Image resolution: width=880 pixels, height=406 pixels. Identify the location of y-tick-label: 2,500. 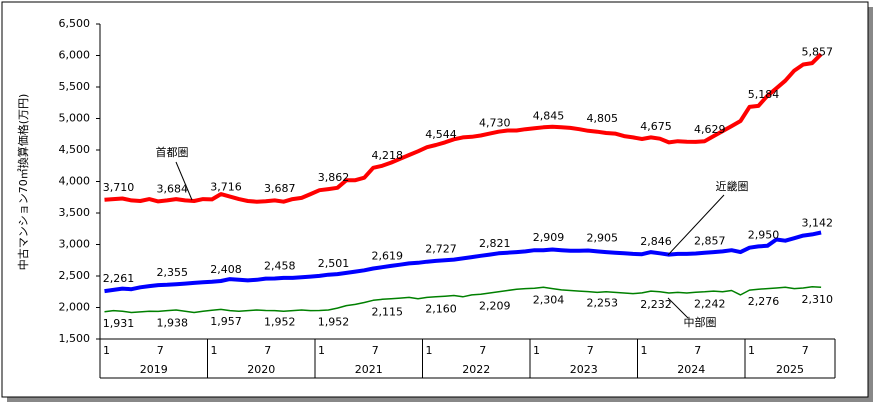
(75, 275).